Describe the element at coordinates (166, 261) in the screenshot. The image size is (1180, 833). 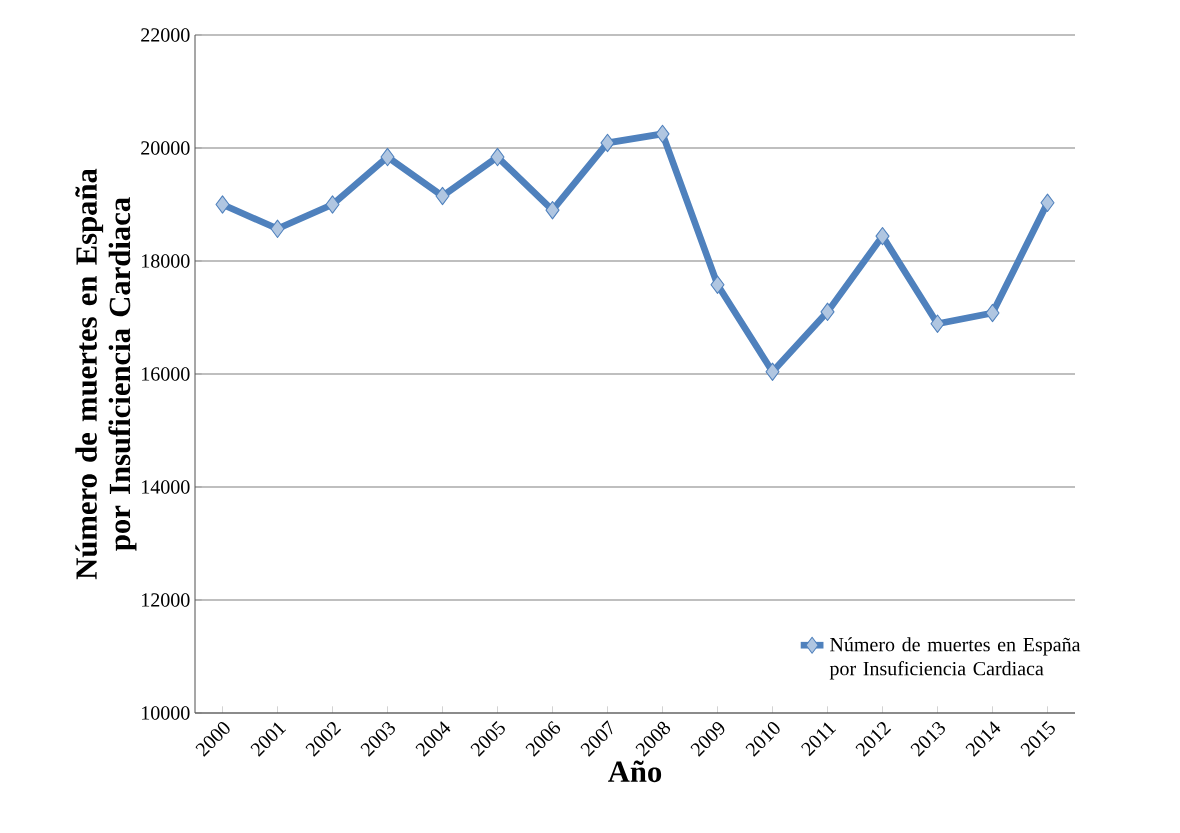
I see `y-tick-label: 18000` at that location.